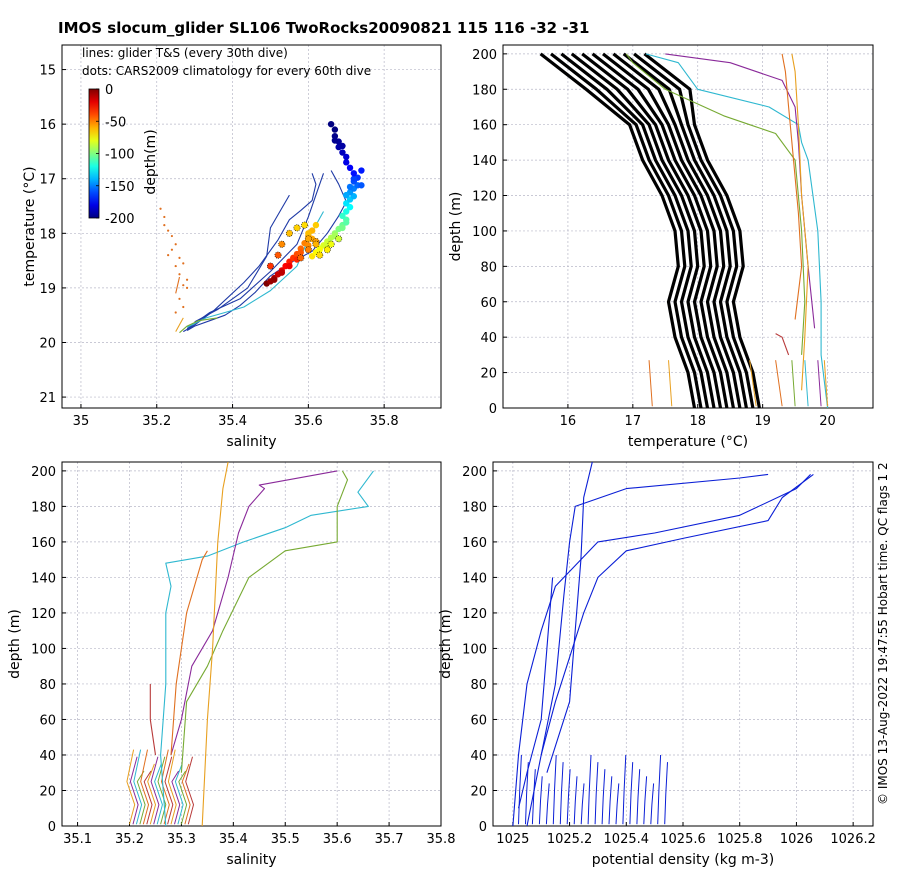 The height and width of the screenshot is (880, 900). I want to click on salinity-ytick-label: 0, so click(52, 827).